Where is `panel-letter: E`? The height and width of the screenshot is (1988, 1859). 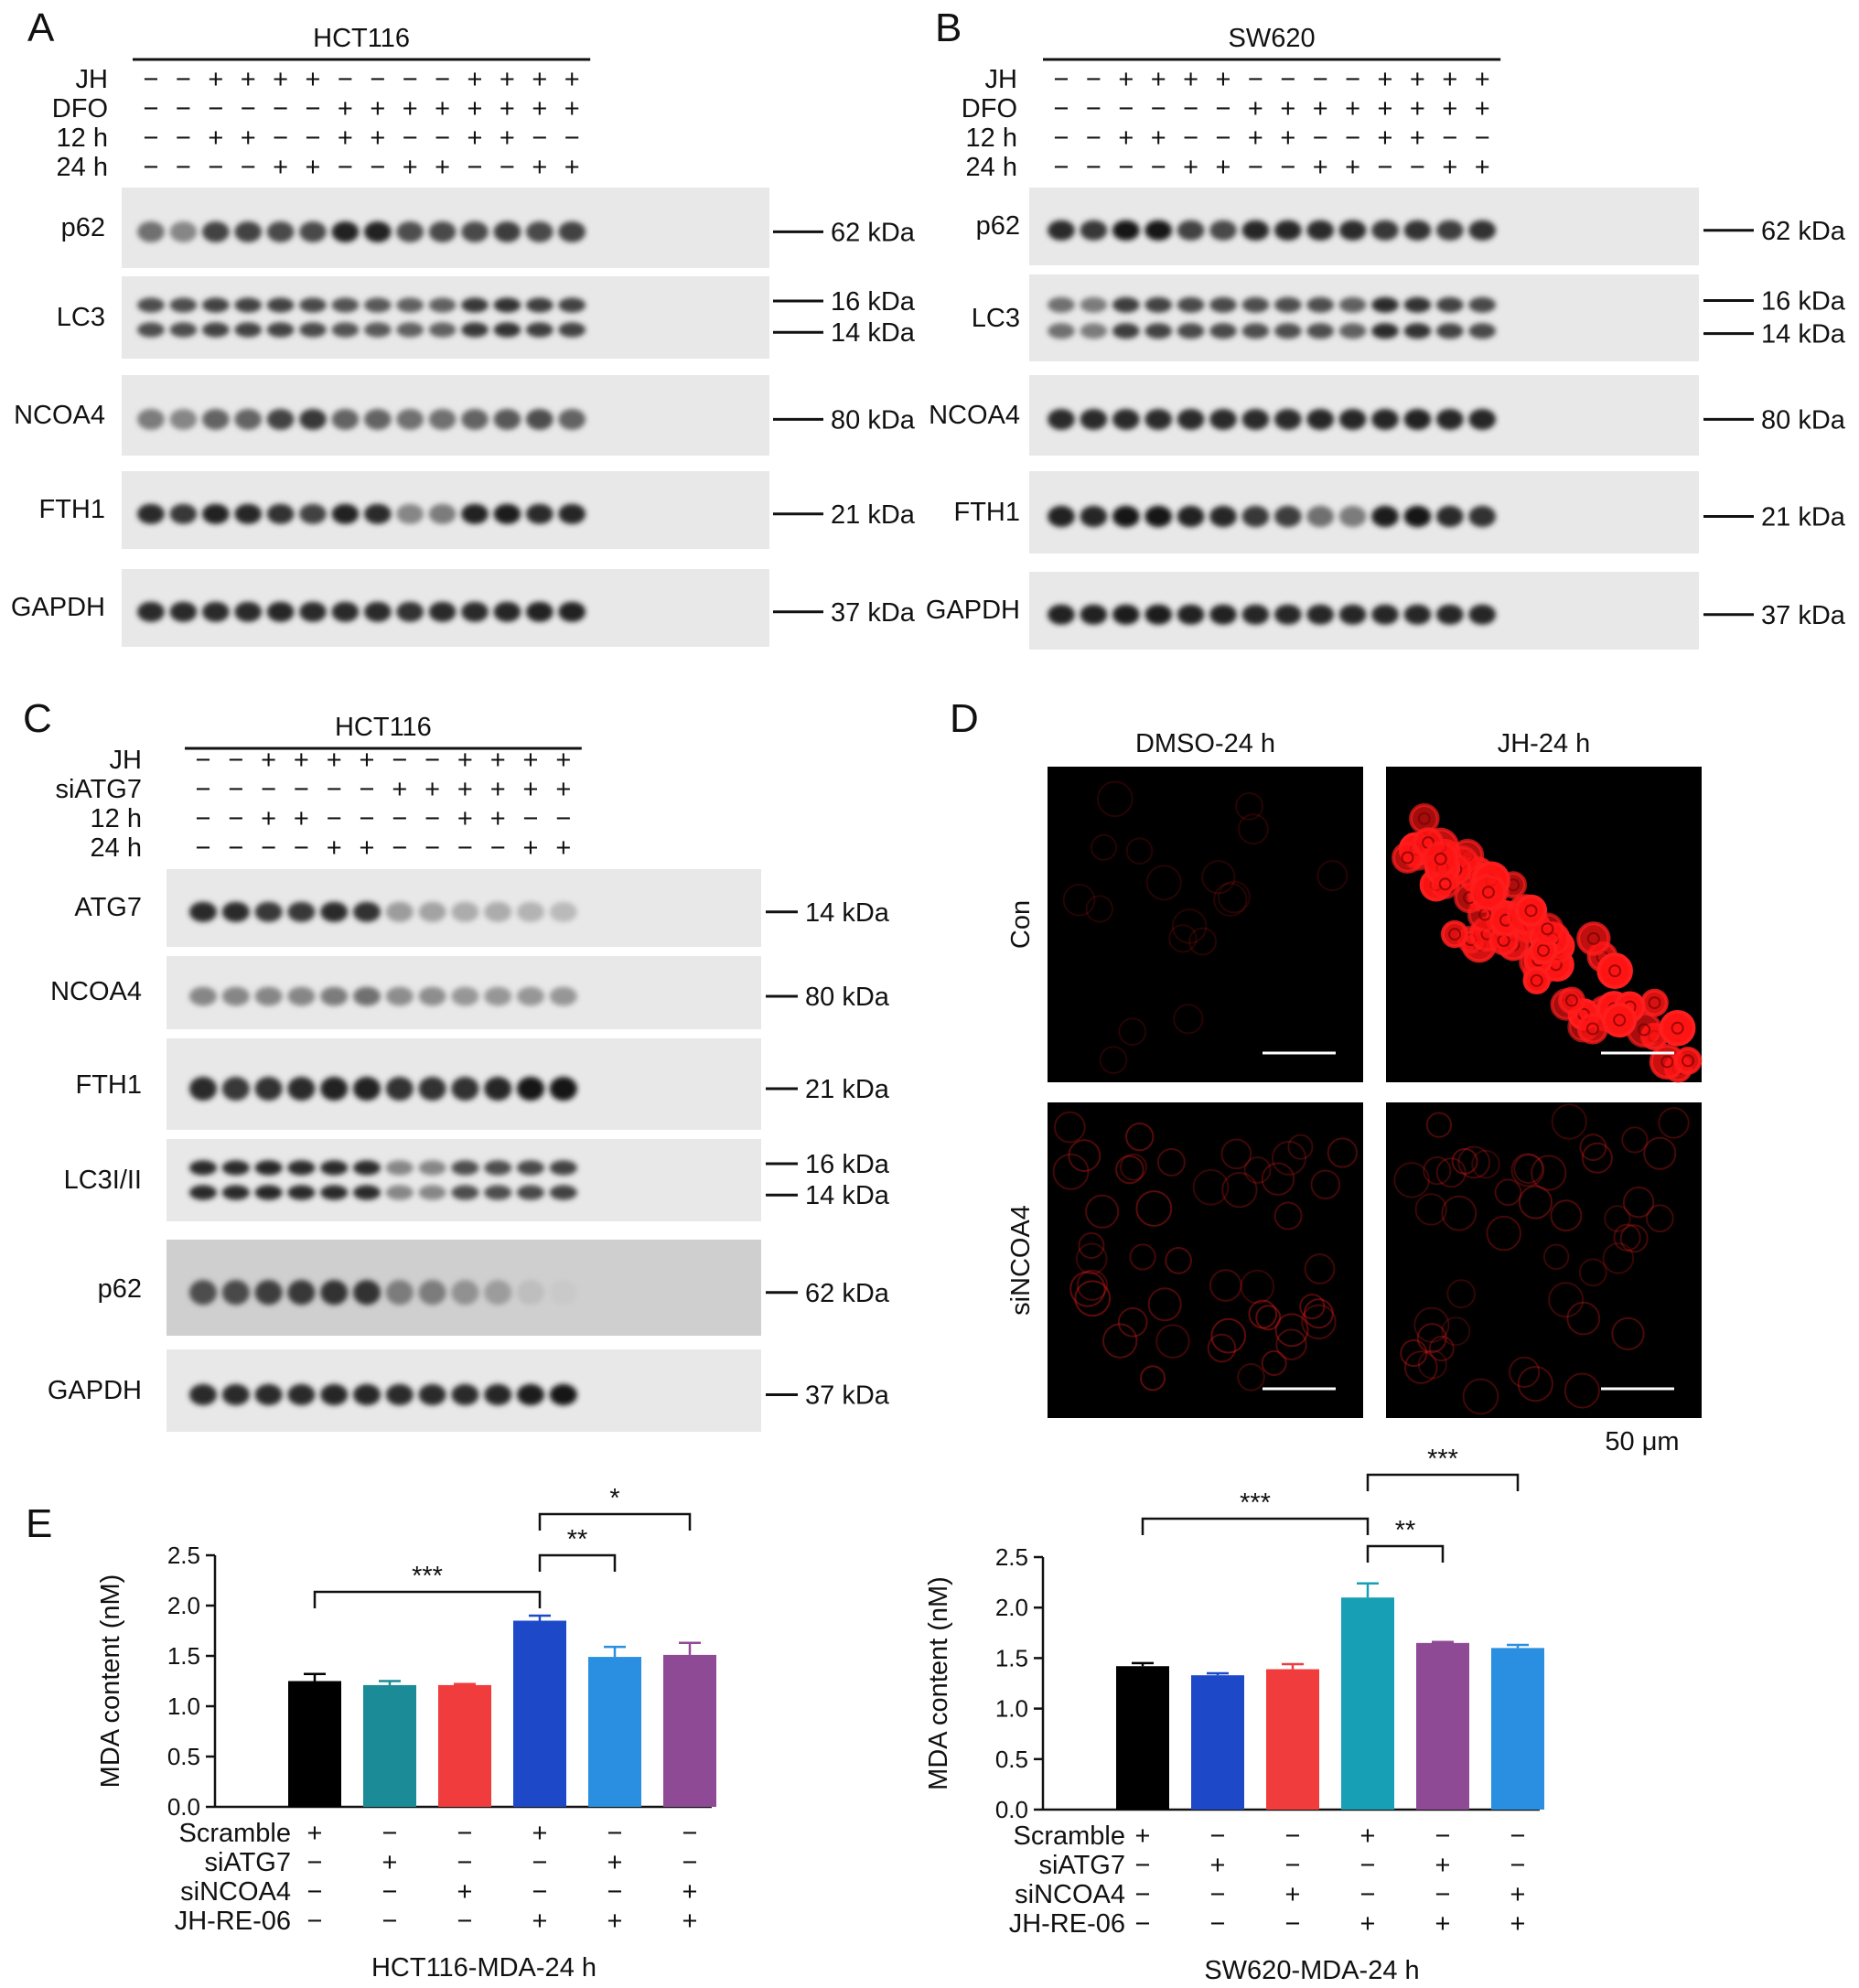 panel-letter: E is located at coordinates (39, 1524).